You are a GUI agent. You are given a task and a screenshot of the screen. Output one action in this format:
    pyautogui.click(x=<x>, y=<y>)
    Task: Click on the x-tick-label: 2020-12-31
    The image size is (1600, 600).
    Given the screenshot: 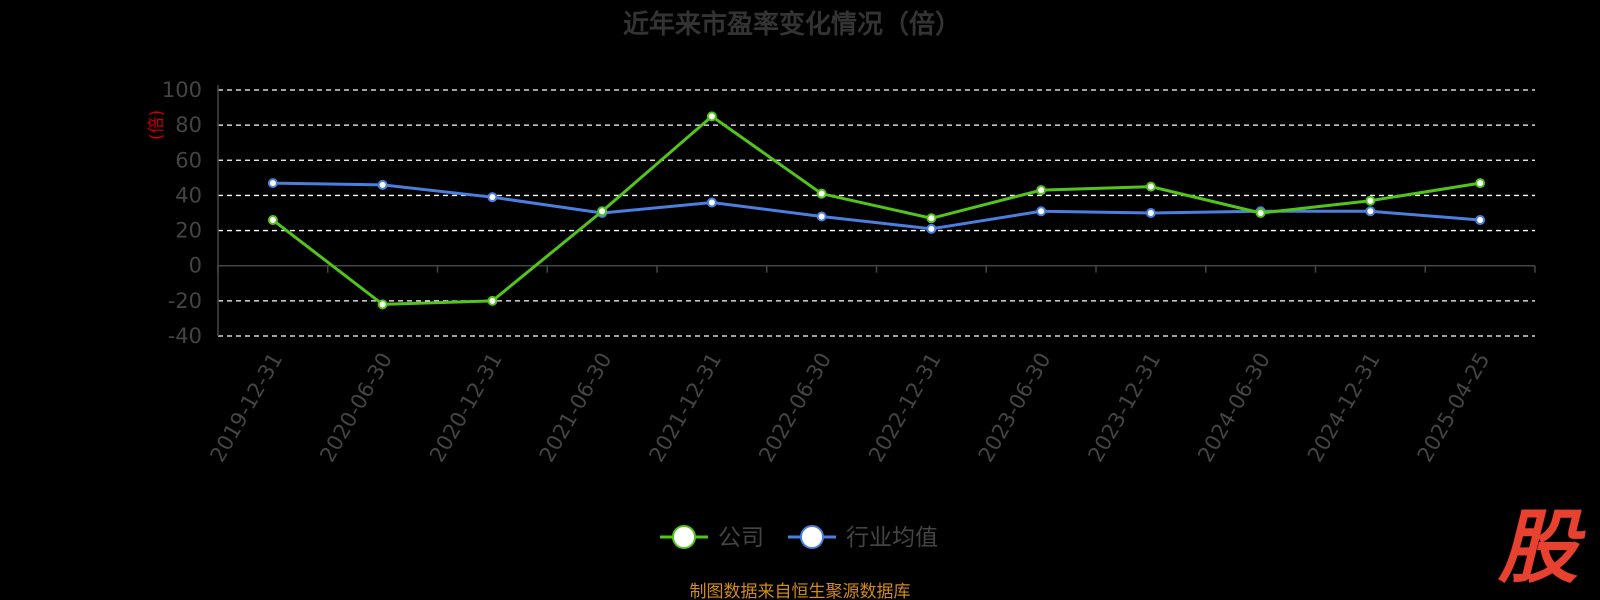 What is the action you would take?
    pyautogui.click(x=466, y=408)
    